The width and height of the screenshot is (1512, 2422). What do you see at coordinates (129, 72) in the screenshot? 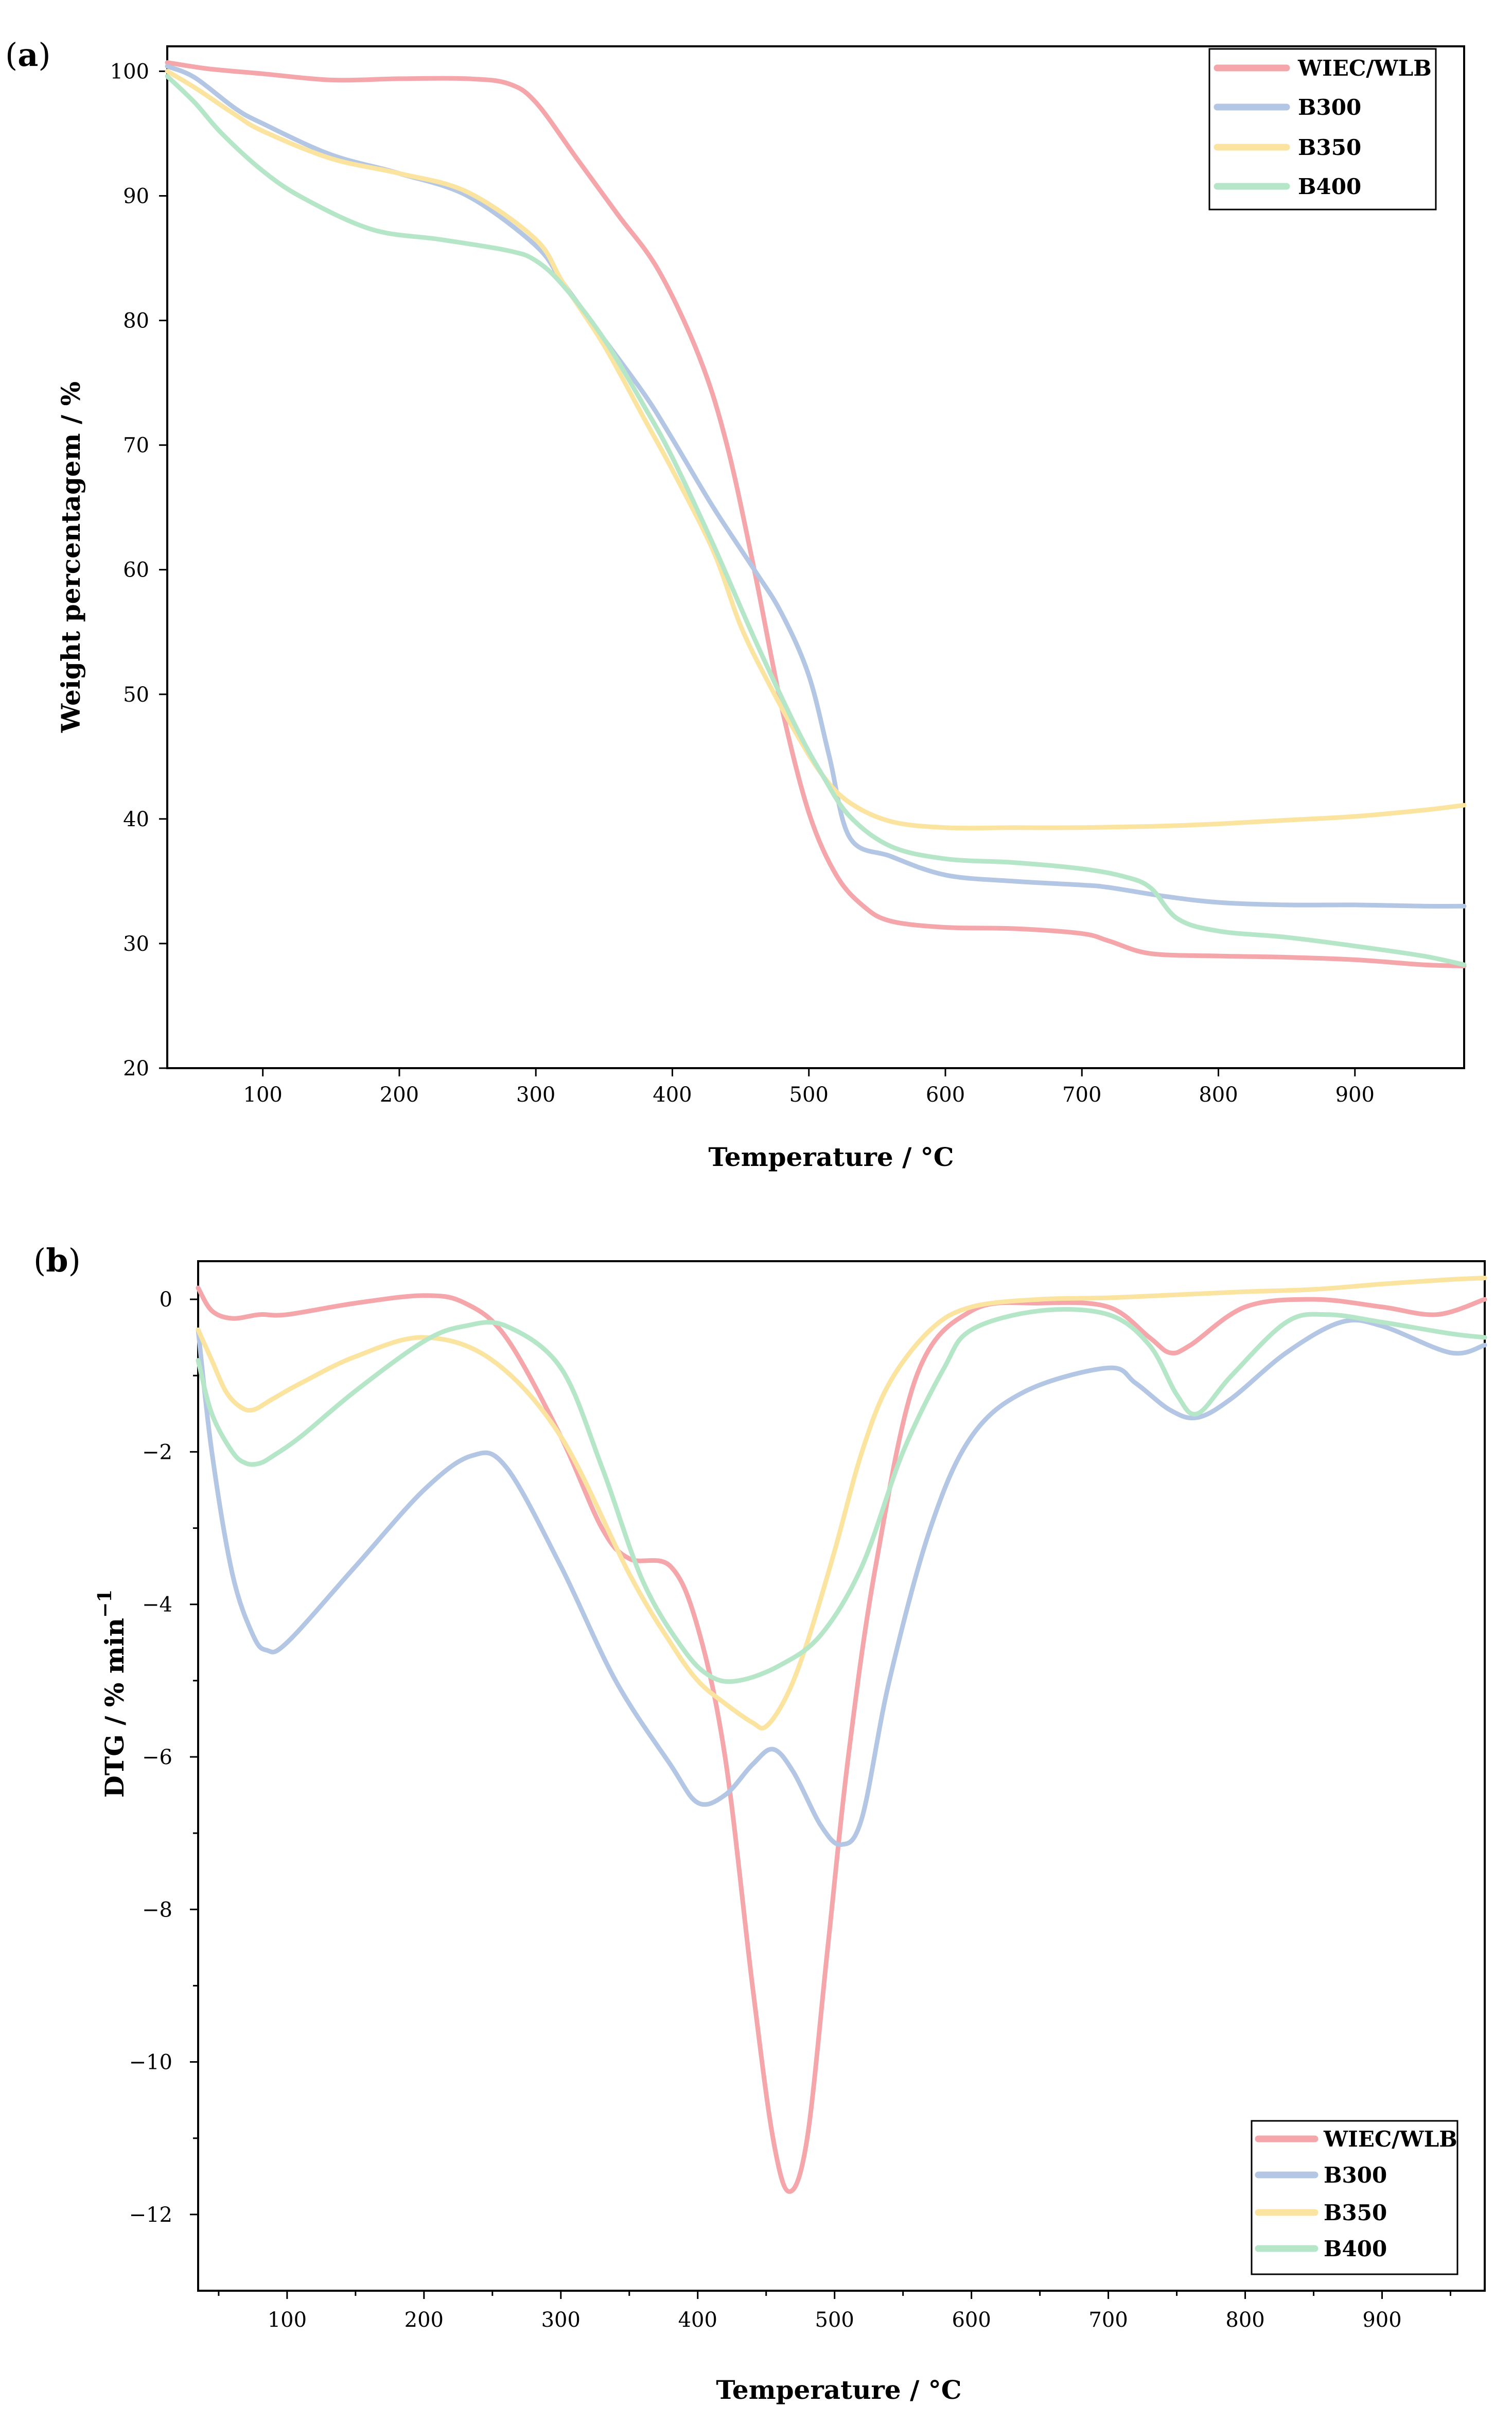
I see `panel-a-y-tick-label-100: 100` at bounding box center [129, 72].